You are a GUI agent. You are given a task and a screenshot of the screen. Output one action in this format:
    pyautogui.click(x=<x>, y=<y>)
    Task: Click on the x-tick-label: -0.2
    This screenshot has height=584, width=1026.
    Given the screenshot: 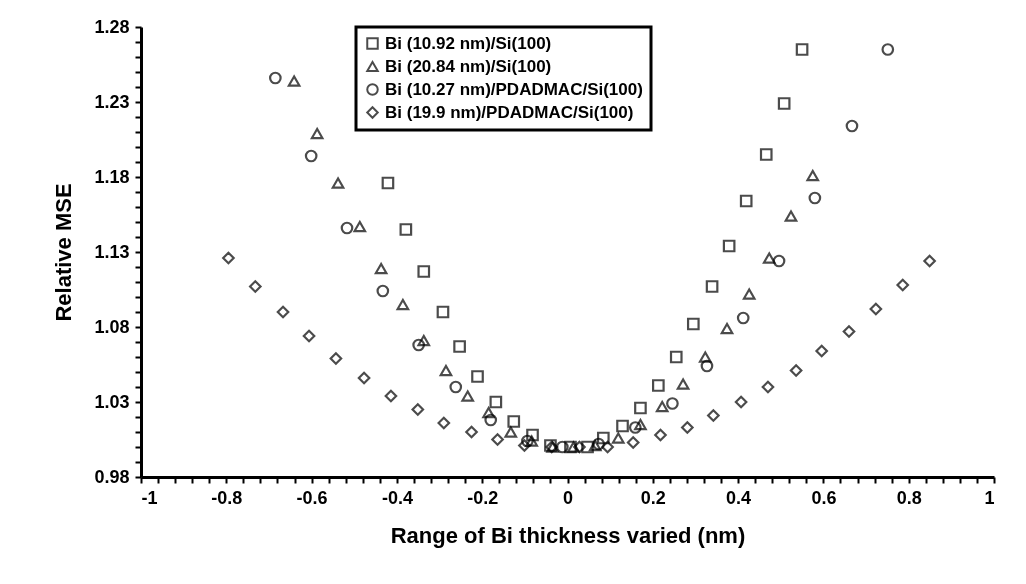 What is the action you would take?
    pyautogui.click(x=483, y=497)
    